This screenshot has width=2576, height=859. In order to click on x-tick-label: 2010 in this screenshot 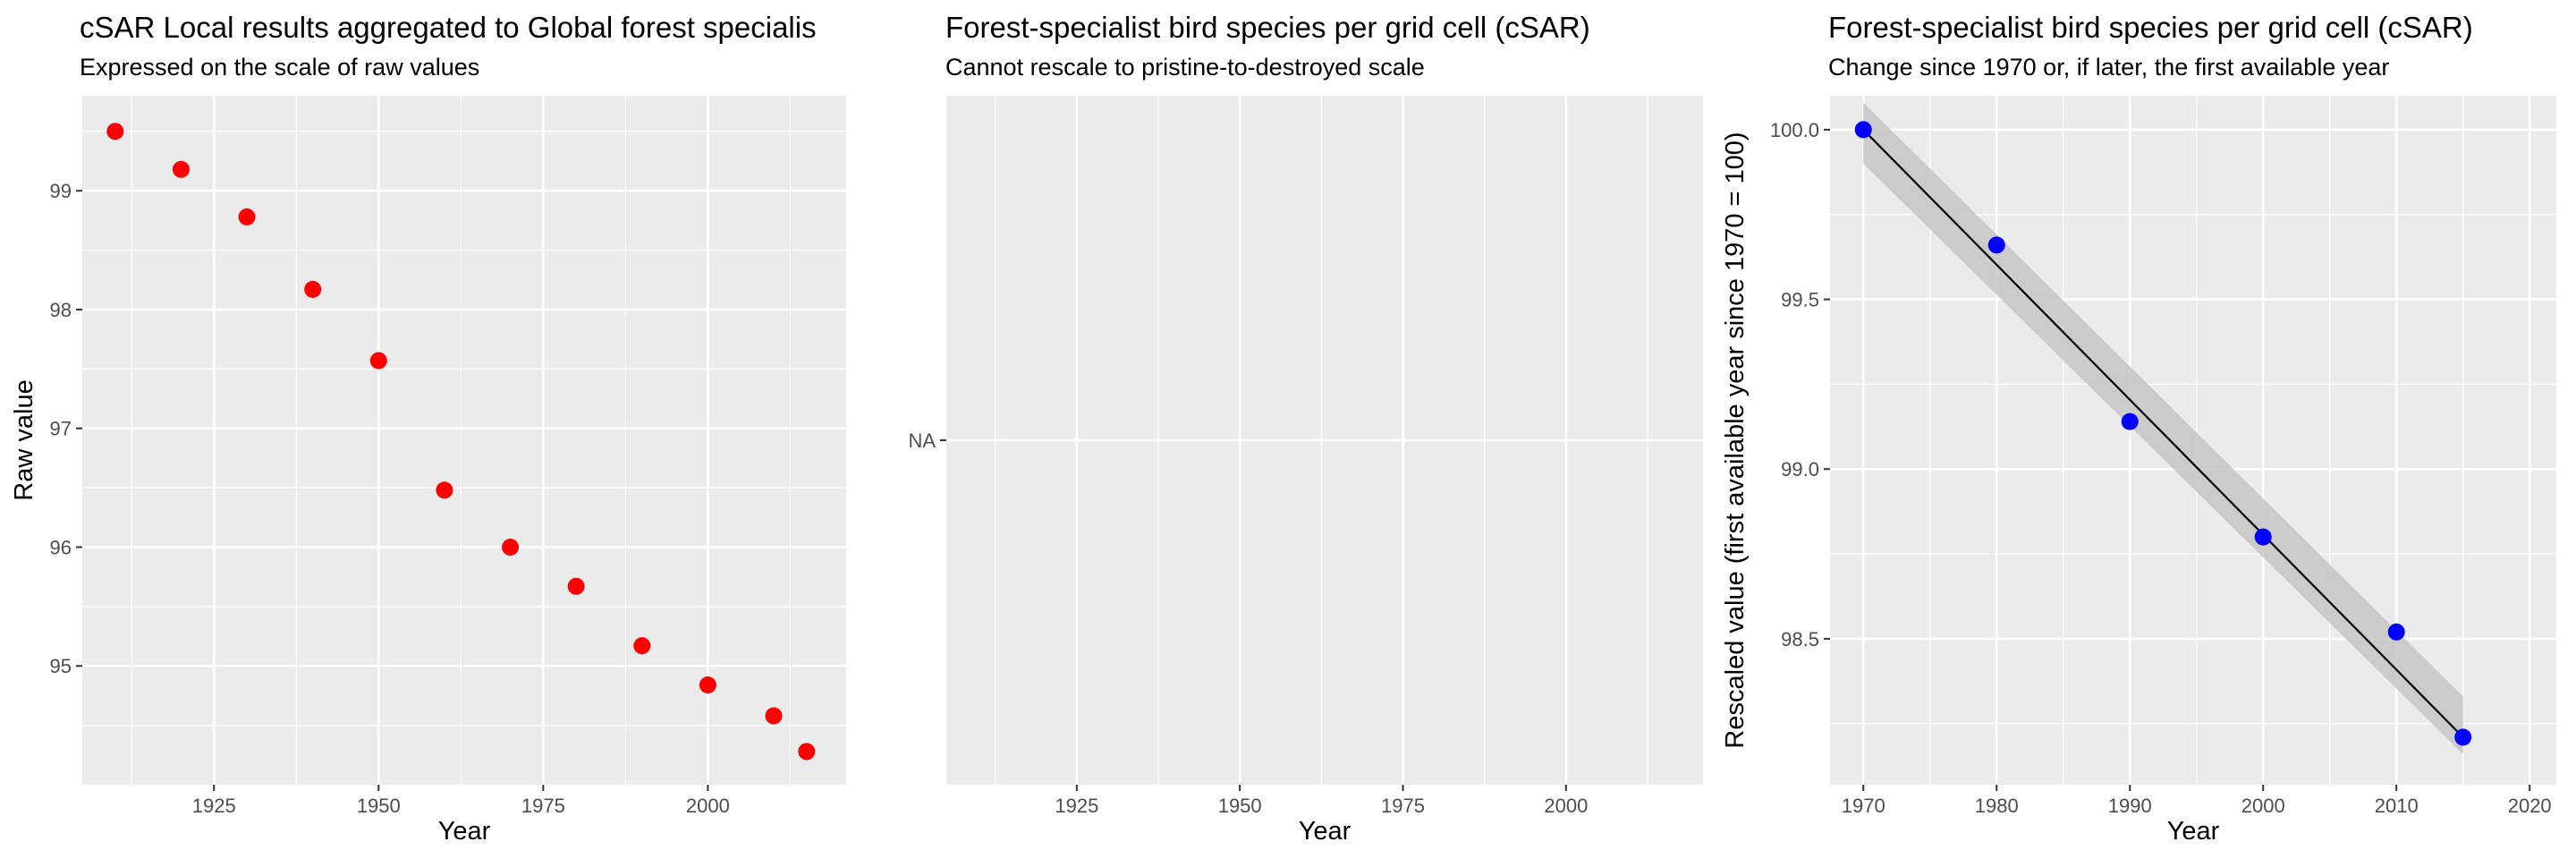, I will do `click(2397, 806)`.